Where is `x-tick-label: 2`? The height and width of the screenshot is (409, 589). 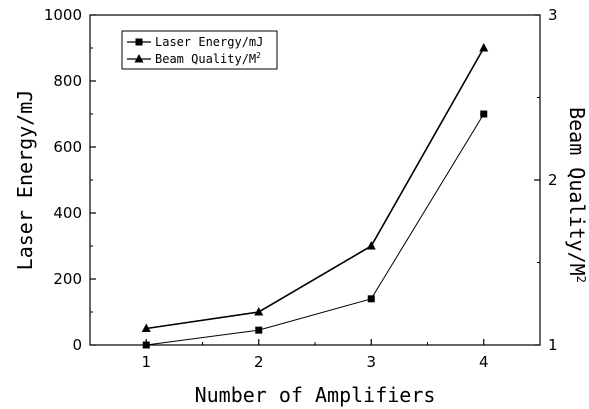
x-tick-label: 2 is located at coordinates (259, 362).